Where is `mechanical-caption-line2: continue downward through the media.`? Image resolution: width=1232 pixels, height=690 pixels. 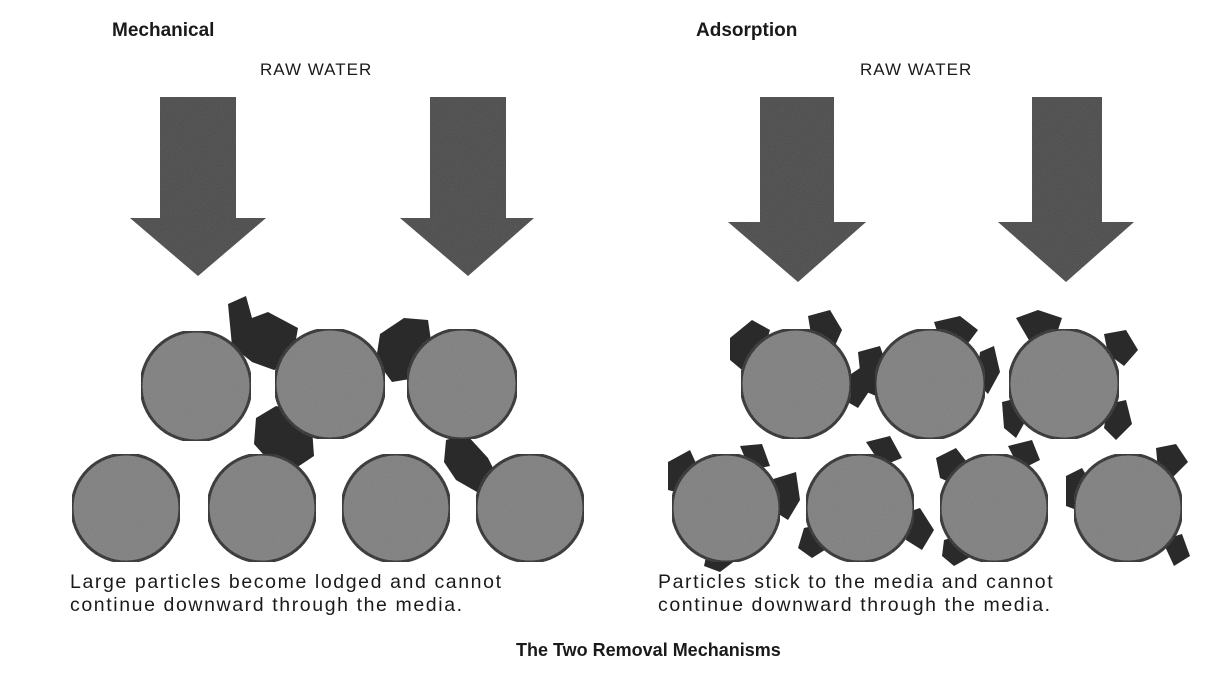
mechanical-caption-line2: continue downward through the media. is located at coordinates (267, 605).